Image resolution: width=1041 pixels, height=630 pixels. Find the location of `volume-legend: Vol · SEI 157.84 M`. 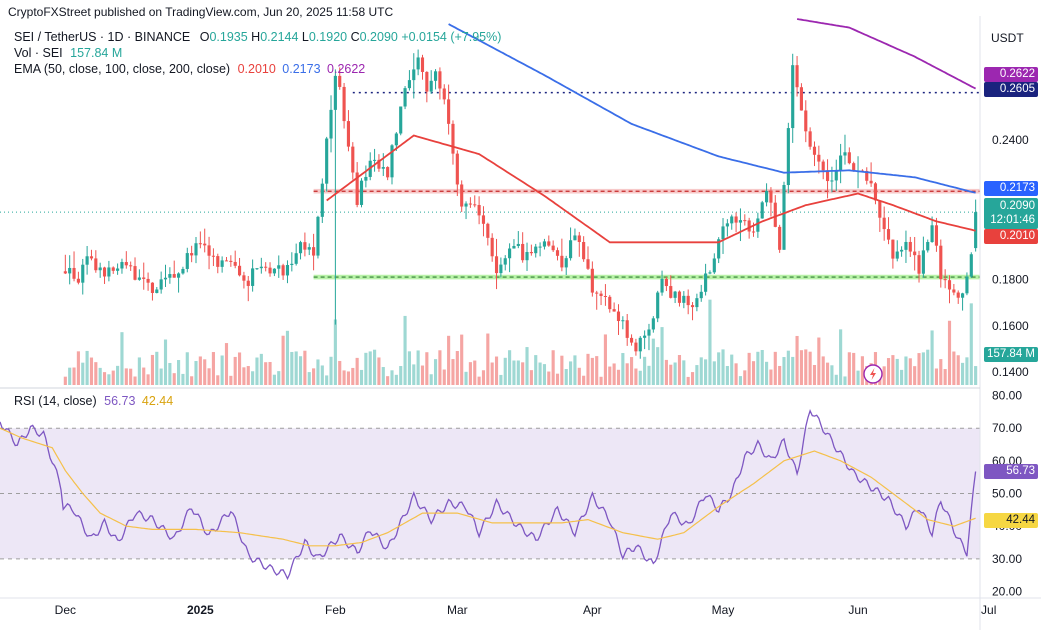

volume-legend: Vol · SEI 157.84 M is located at coordinates (68, 53).